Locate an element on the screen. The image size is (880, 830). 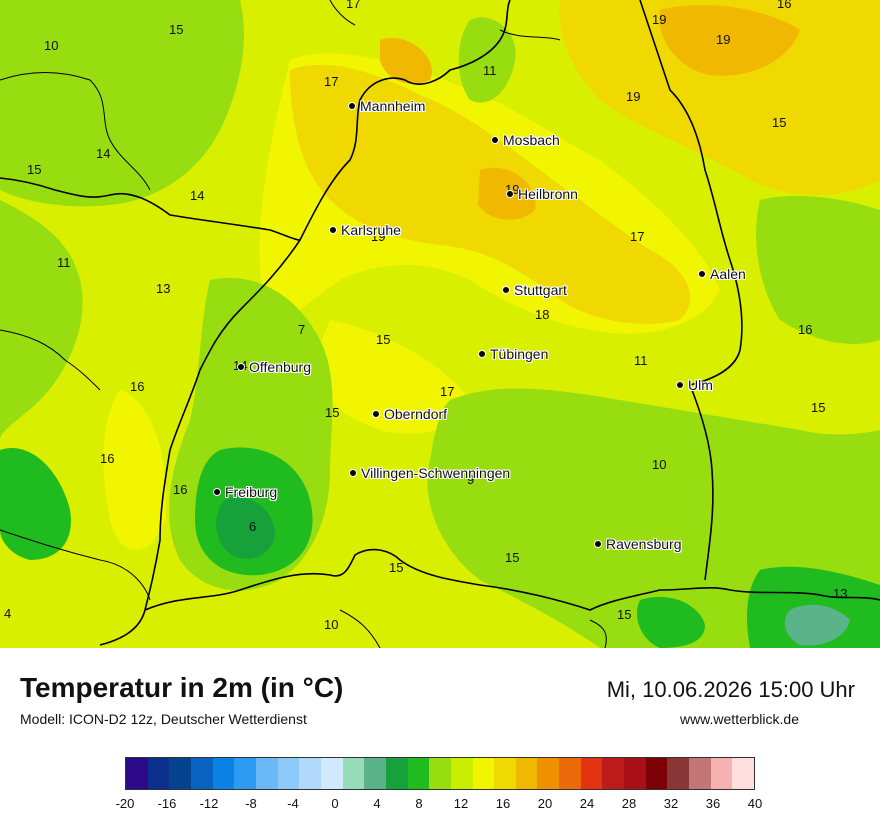
zone-16-18-west is located at coordinates (134, 470).